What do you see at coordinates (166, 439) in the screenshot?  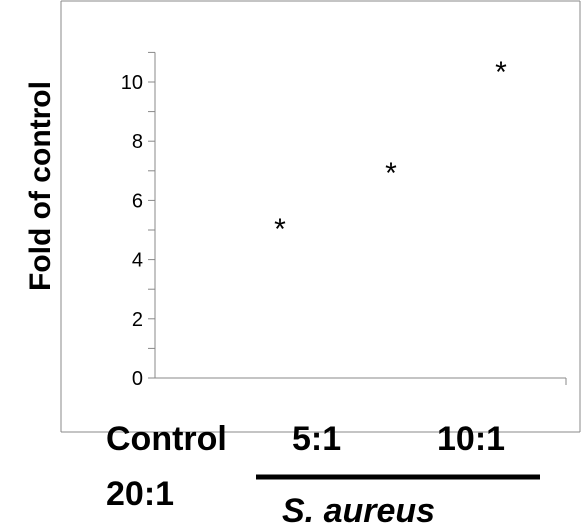 I see `category-label-control: Control` at bounding box center [166, 439].